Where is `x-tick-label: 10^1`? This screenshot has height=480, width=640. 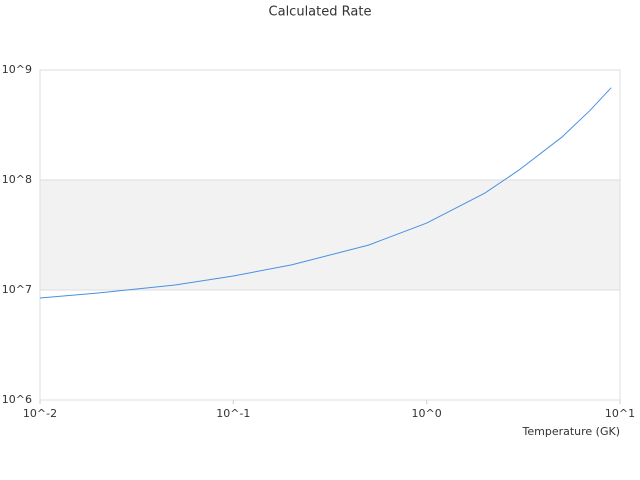 x-tick-label: 10^1 is located at coordinates (620, 413).